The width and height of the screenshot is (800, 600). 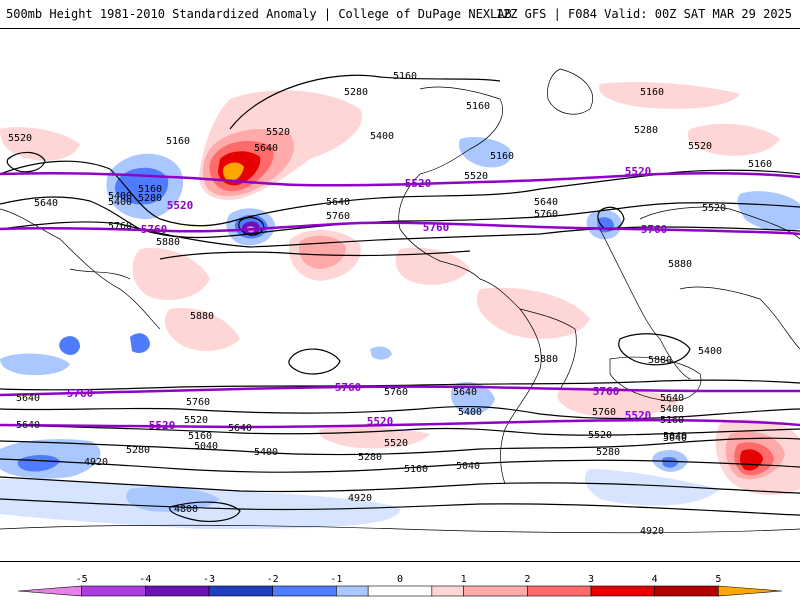 What do you see at coordinates (400, 591) in the screenshot?
I see `colorbar-segments` at bounding box center [400, 591].